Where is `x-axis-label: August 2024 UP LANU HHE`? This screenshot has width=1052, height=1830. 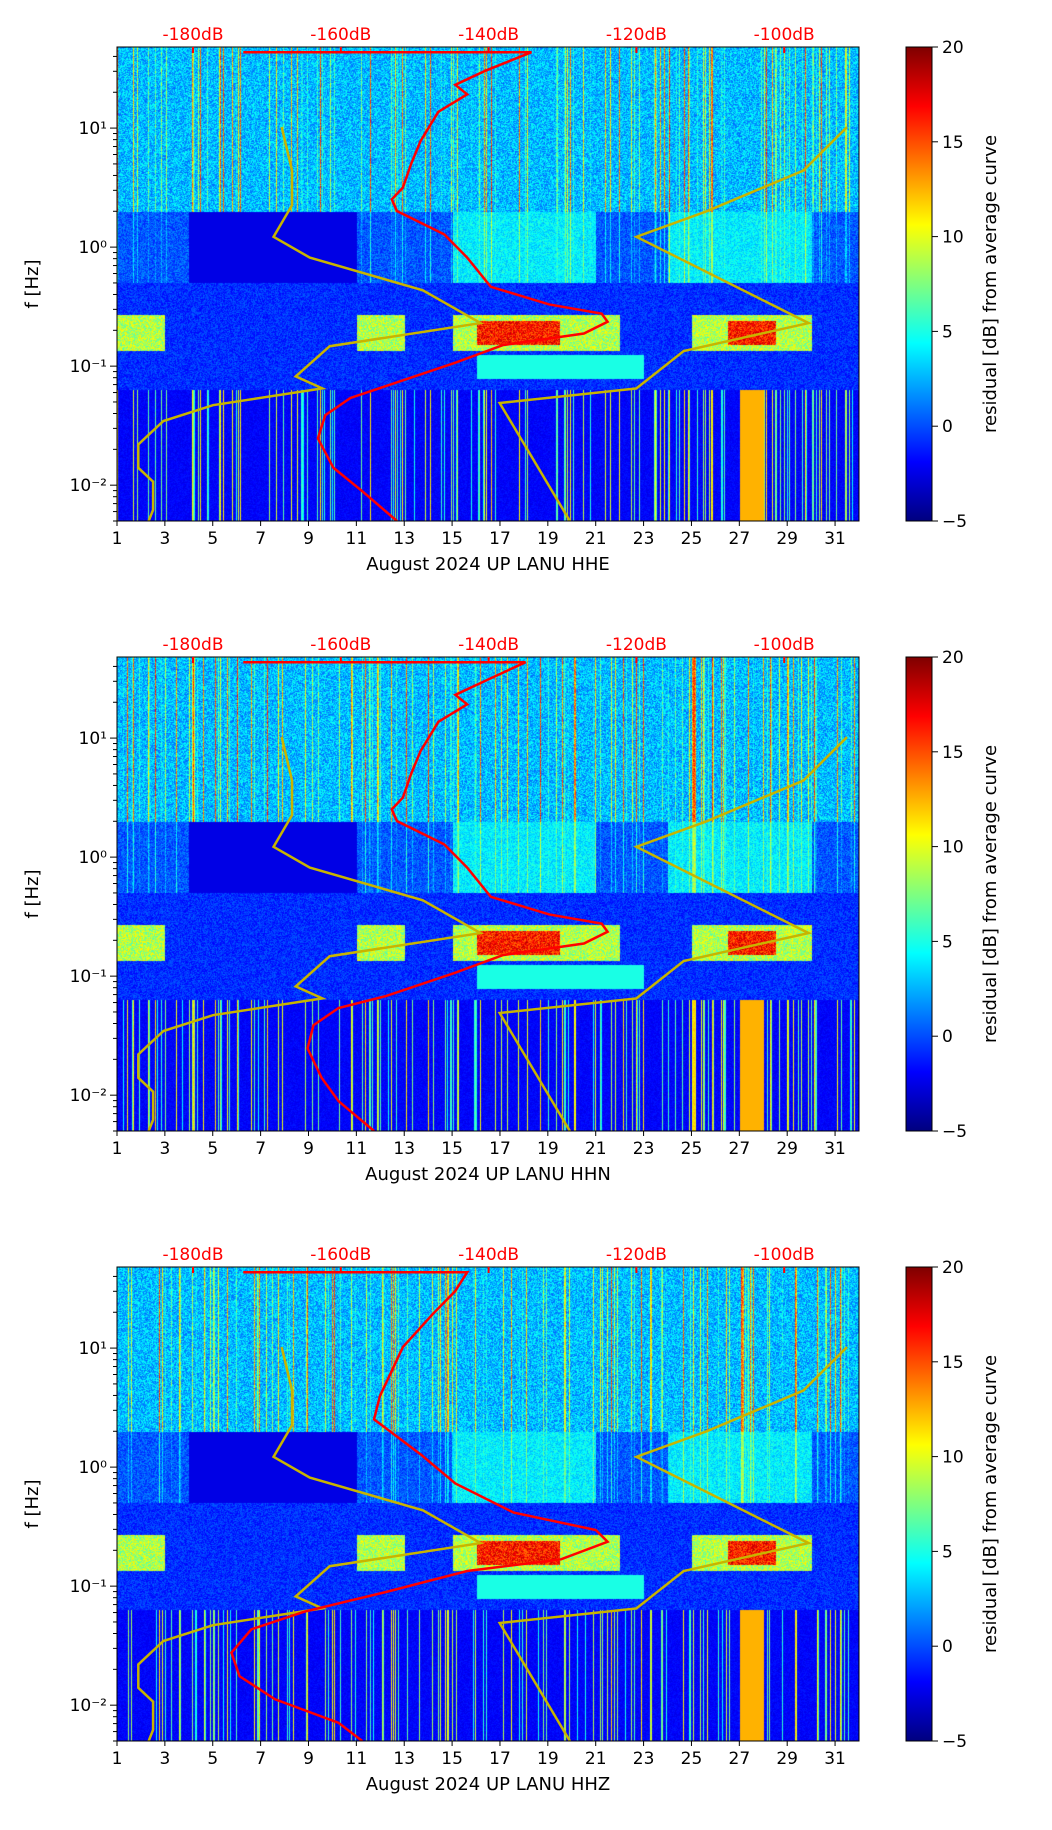 x-axis-label: August 2024 UP LANU HHE is located at coordinates (488, 564).